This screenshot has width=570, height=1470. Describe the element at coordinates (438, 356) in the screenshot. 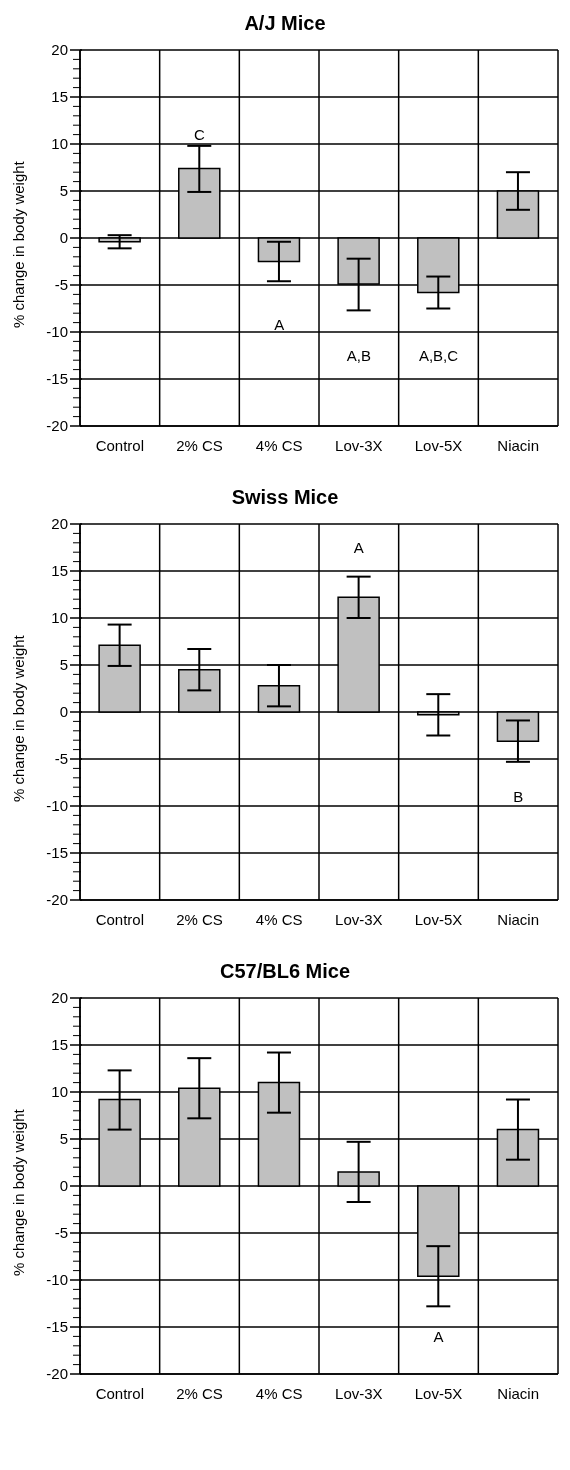

I see `annotation: A,B,C` at that location.